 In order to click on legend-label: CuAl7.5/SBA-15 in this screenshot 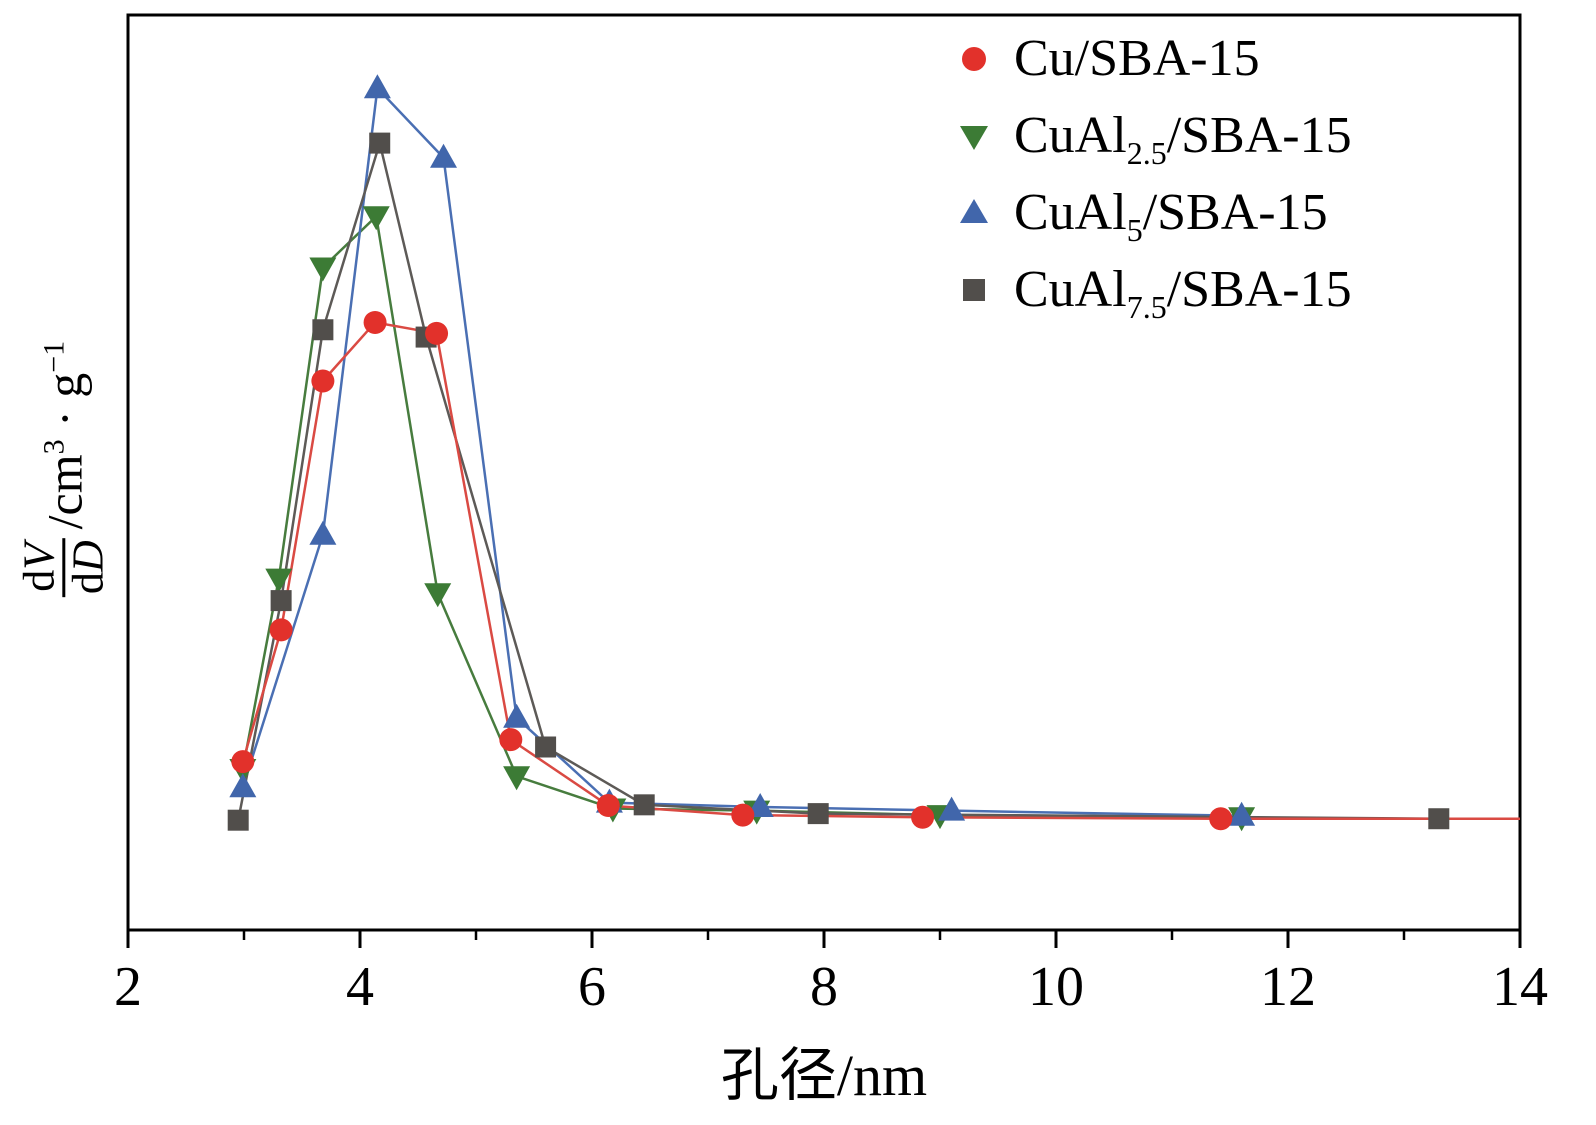, I will do `click(1183, 293)`.